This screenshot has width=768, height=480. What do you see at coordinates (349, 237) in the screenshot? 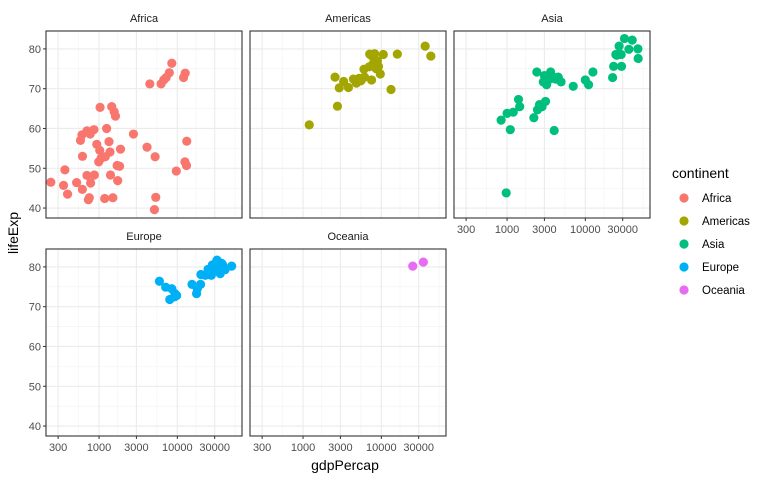
I see `facet-label-oceania: Oceania` at bounding box center [349, 237].